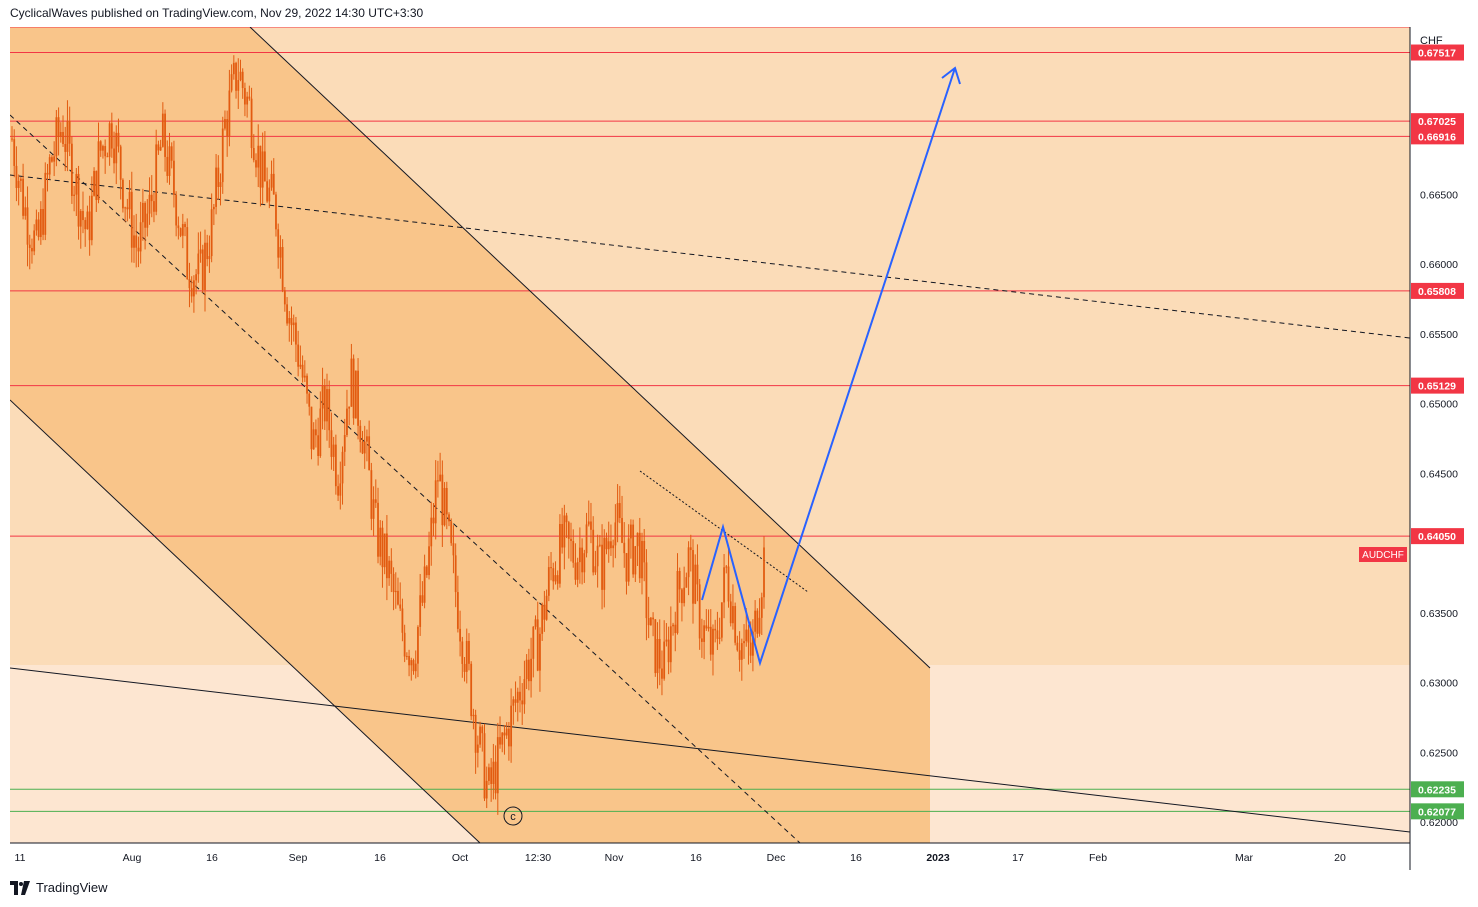 This screenshot has width=1478, height=907. What do you see at coordinates (1437, 387) in the screenshot?
I see `level-price-label-4: 0.65129` at bounding box center [1437, 387].